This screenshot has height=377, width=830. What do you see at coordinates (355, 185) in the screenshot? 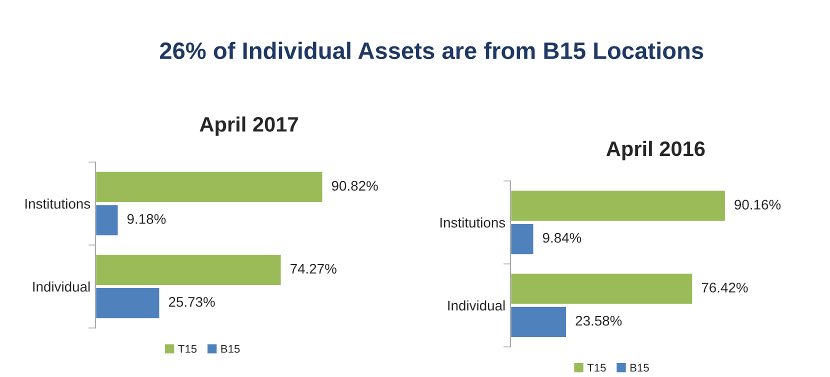
I see `data-label: 90.82%` at bounding box center [355, 185].